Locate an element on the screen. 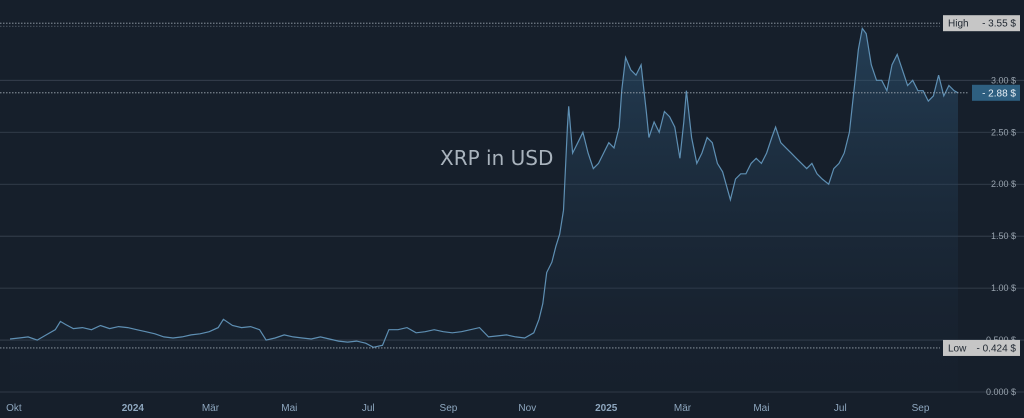 The height and width of the screenshot is (418, 1024). x-tick-label: Nov is located at coordinates (527, 408).